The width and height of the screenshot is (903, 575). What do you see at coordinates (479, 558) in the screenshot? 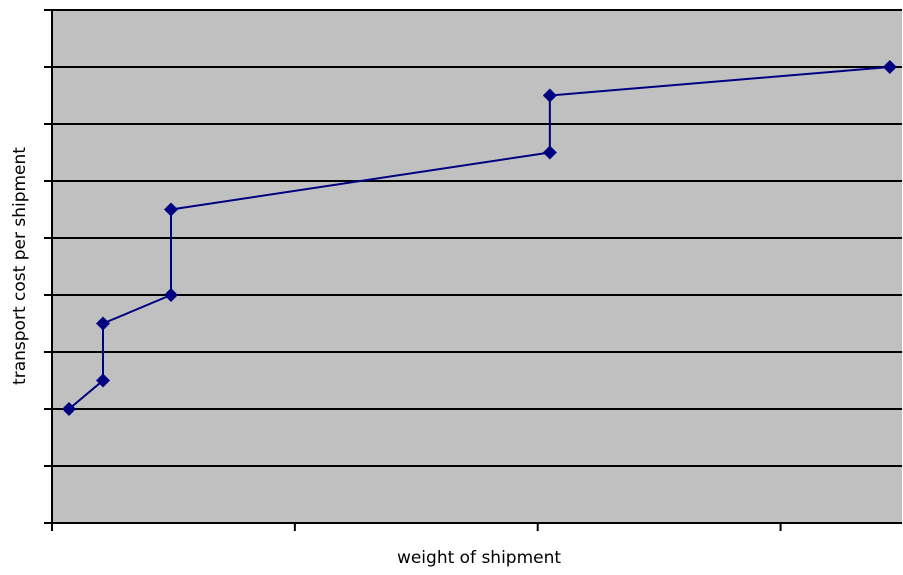
I see `x-axis-title: weight of shipment` at bounding box center [479, 558].